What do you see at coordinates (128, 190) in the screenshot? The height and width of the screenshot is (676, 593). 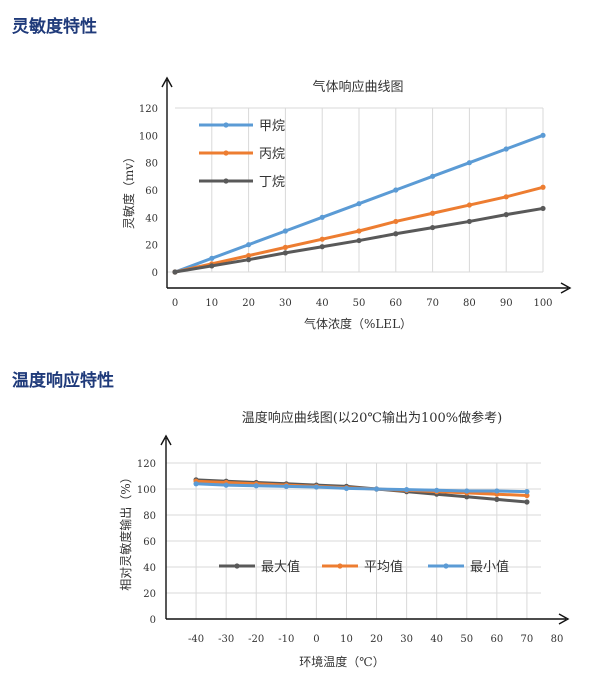 I see `y-axis-label: 灵敏度（mv）` at bounding box center [128, 190].